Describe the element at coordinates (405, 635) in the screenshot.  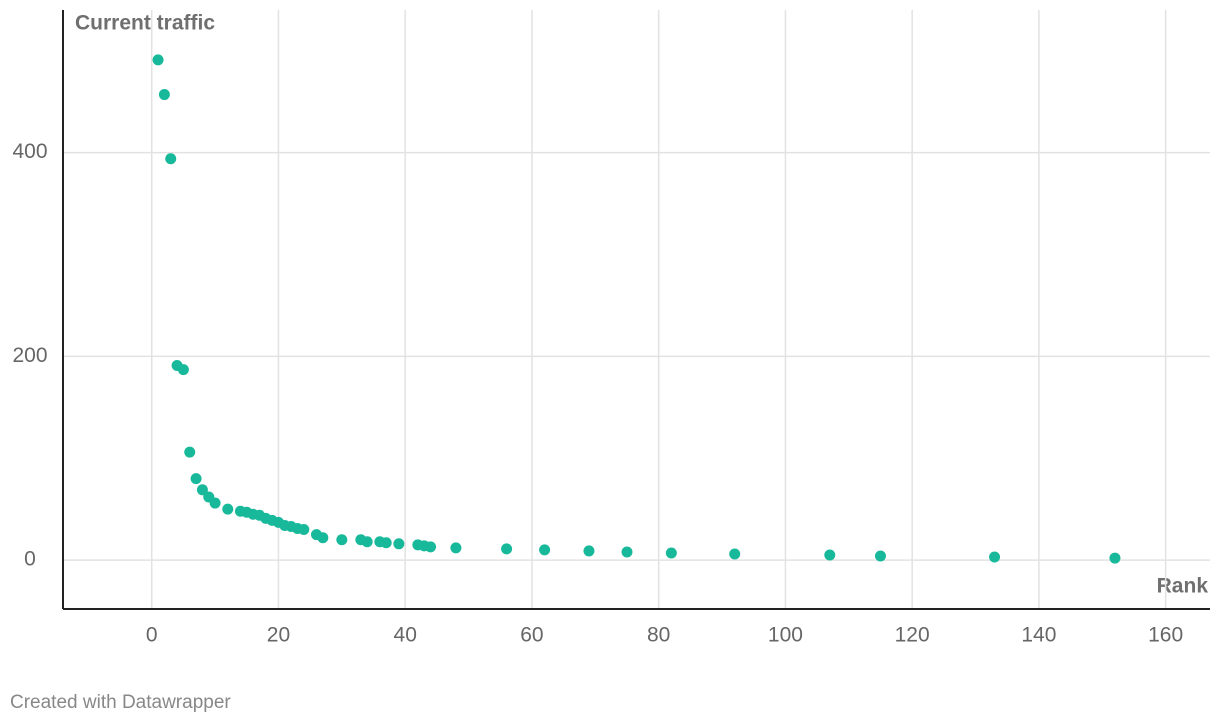
I see `x-tick-label: 40` at that location.